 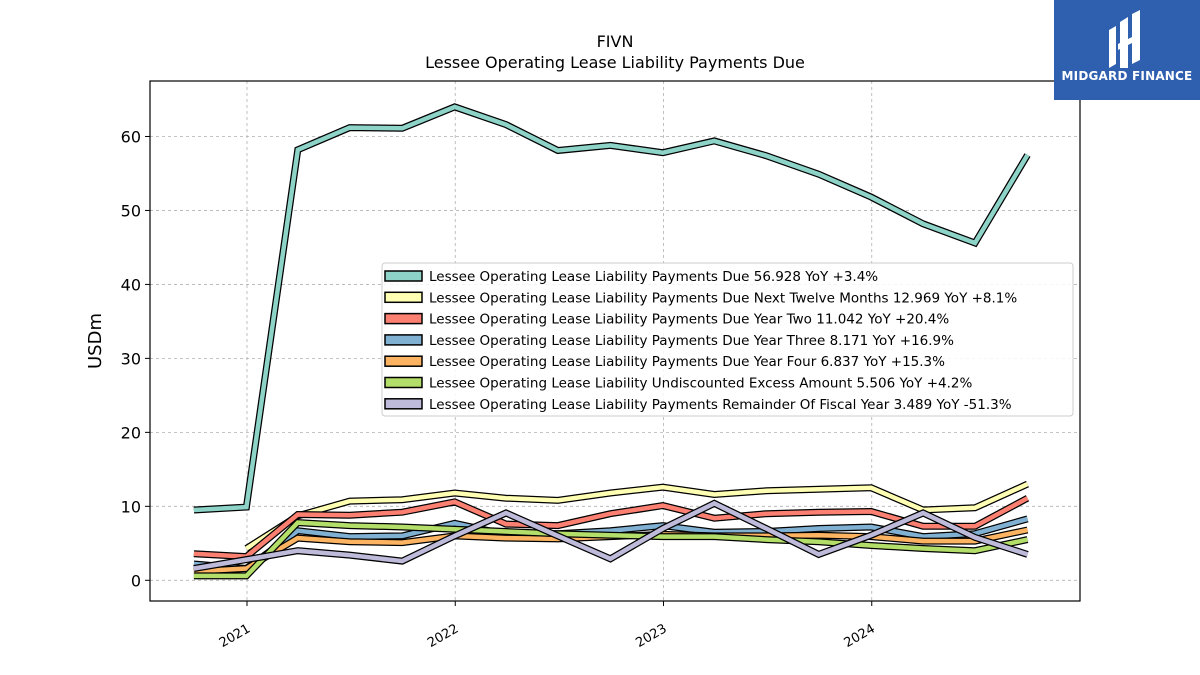 I want to click on x-tick-label: 2024, so click(x=860, y=636).